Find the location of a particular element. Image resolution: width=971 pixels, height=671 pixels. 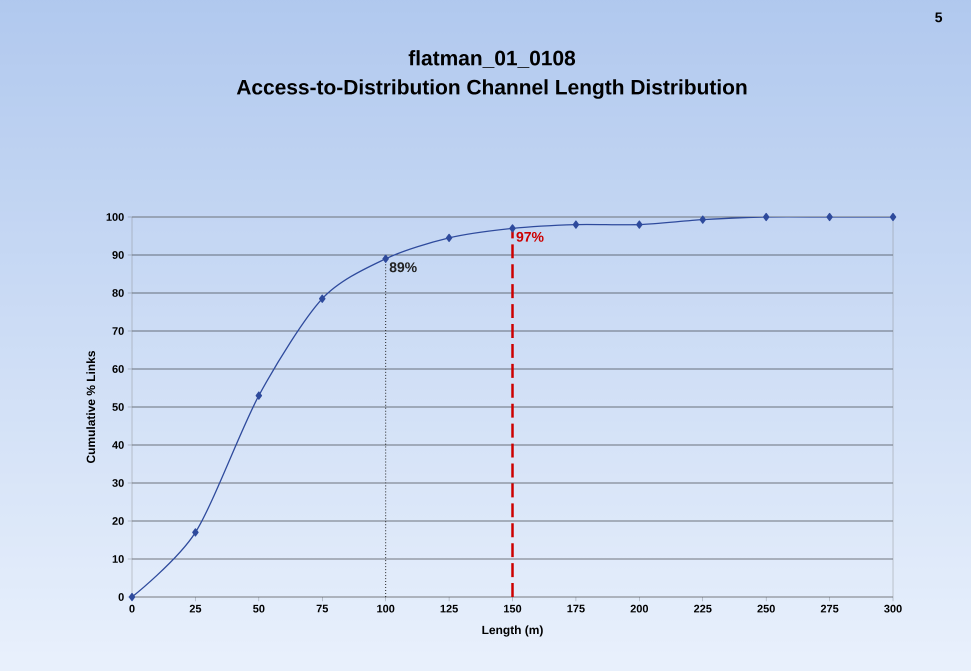

x-tick-label: 225 is located at coordinates (703, 608).